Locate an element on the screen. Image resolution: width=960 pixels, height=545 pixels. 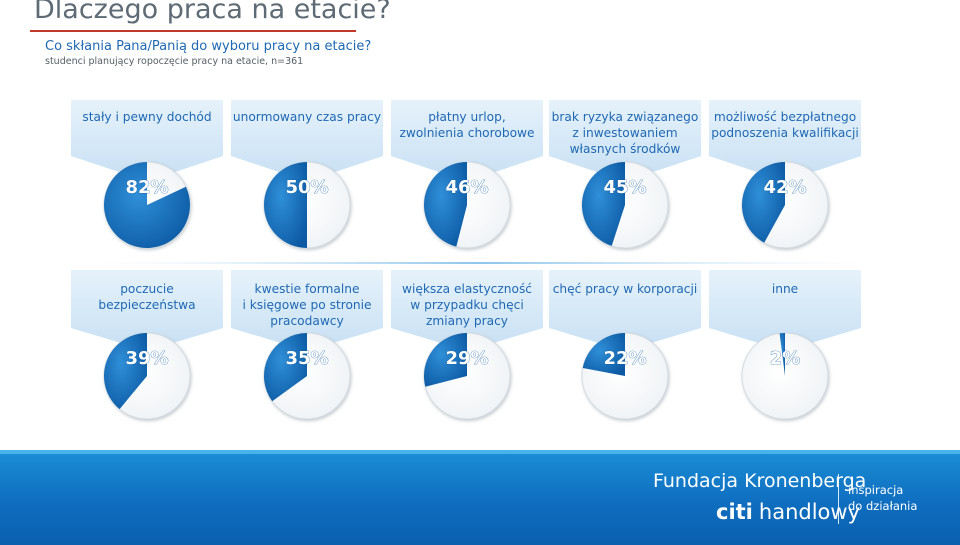
category-label-r0c0: stały i pewny dochód is located at coordinates (146, 117).